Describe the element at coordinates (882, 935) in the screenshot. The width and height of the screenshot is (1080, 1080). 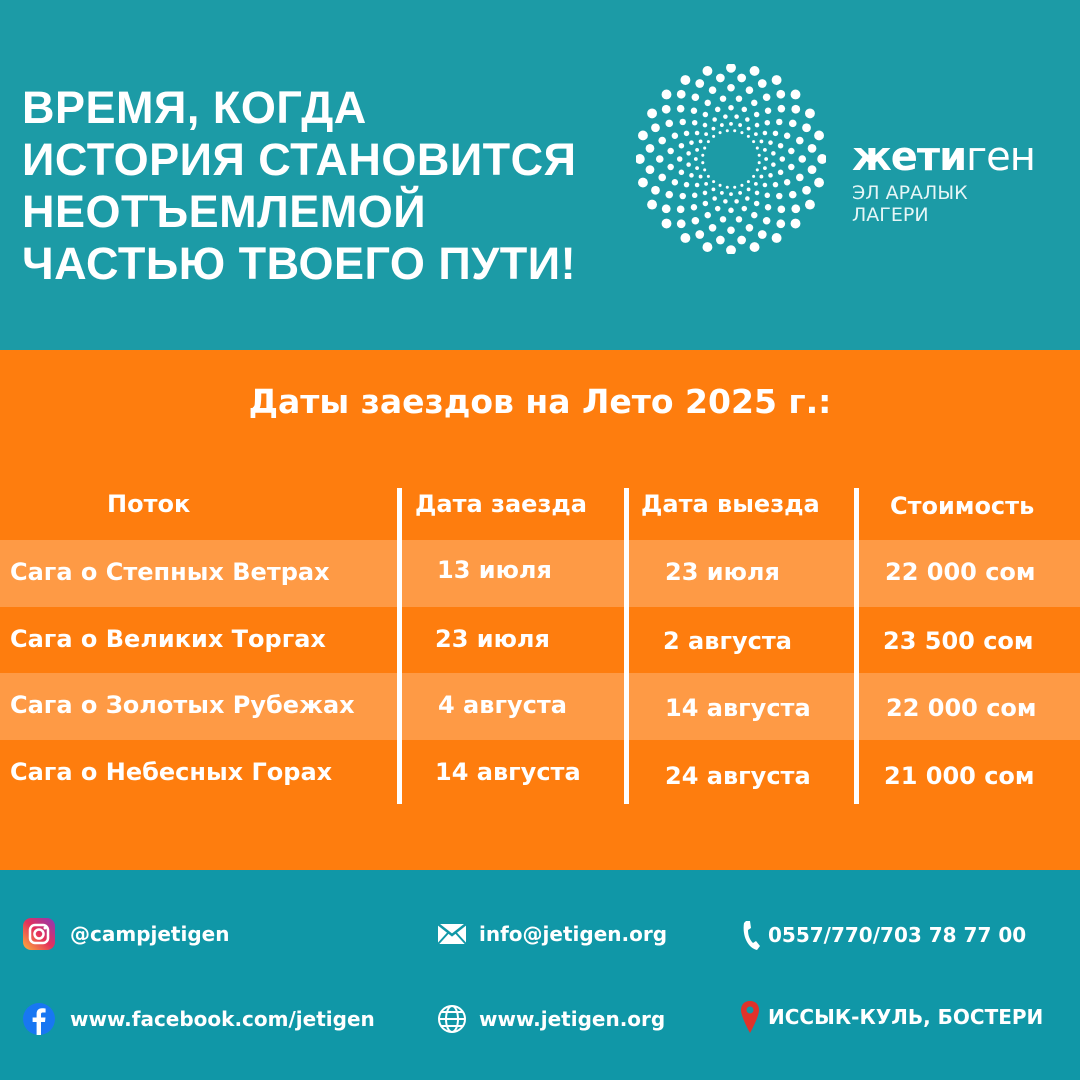
I see `phone-link: 0557/770/703 78 77 00` at that location.